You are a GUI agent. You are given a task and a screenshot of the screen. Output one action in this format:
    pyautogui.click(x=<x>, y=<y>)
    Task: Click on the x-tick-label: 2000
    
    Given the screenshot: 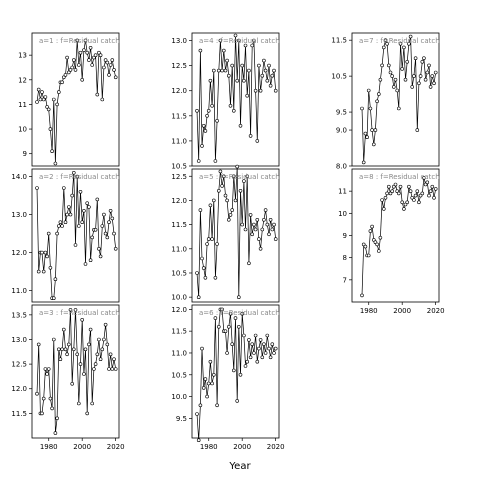 What is the action you would take?
    pyautogui.click(x=402, y=311)
    